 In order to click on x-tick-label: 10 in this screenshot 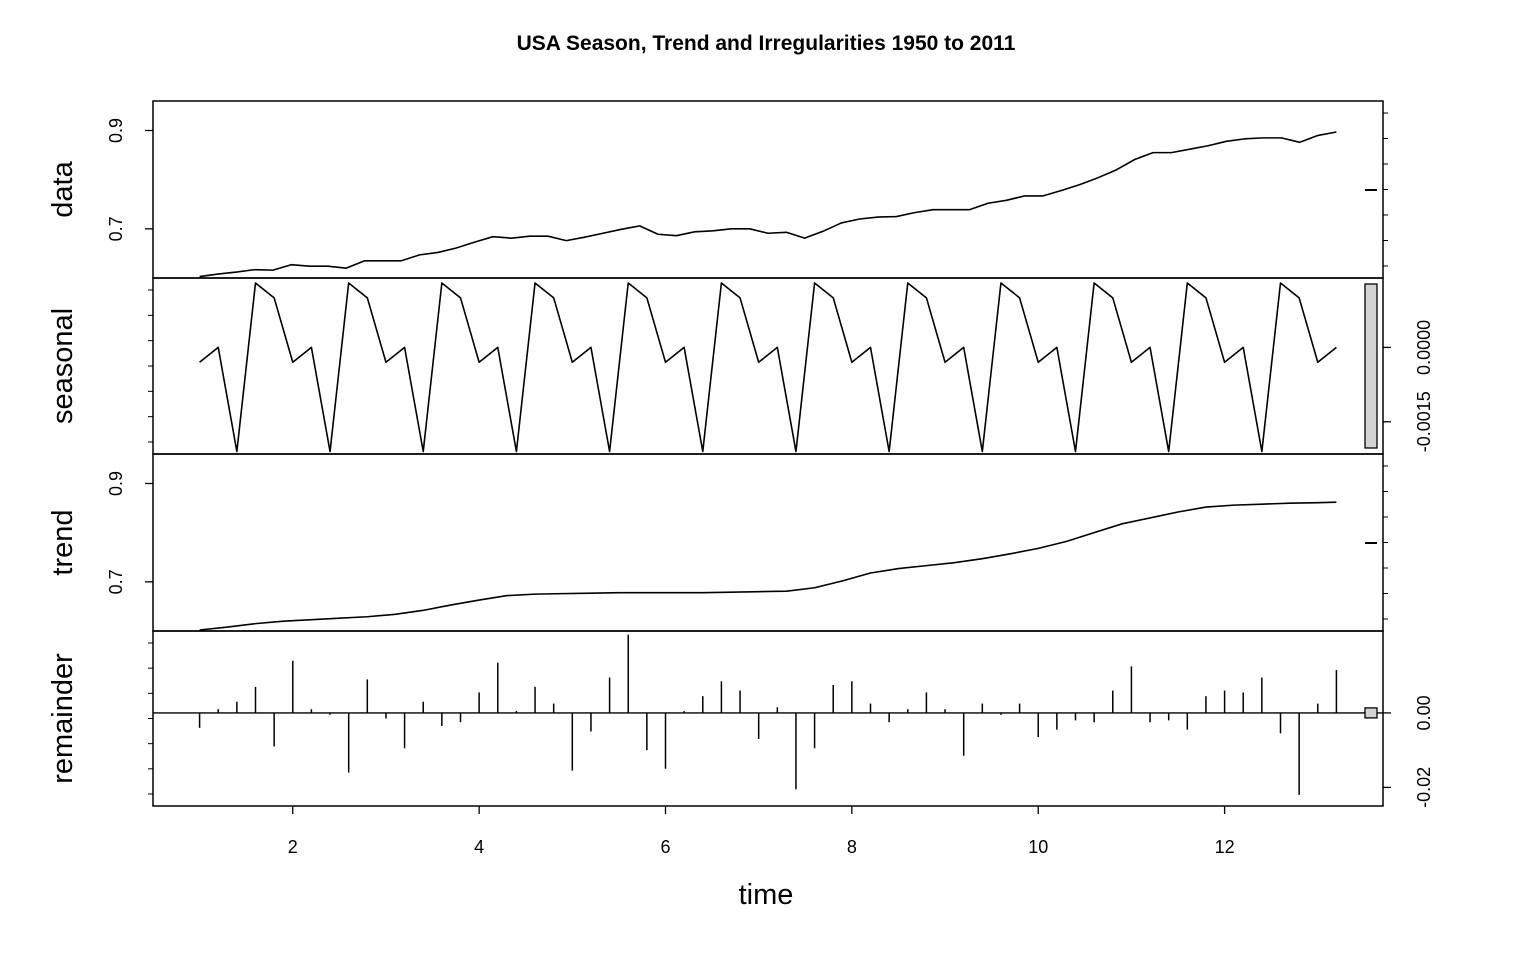, I will do `click(1038, 847)`.